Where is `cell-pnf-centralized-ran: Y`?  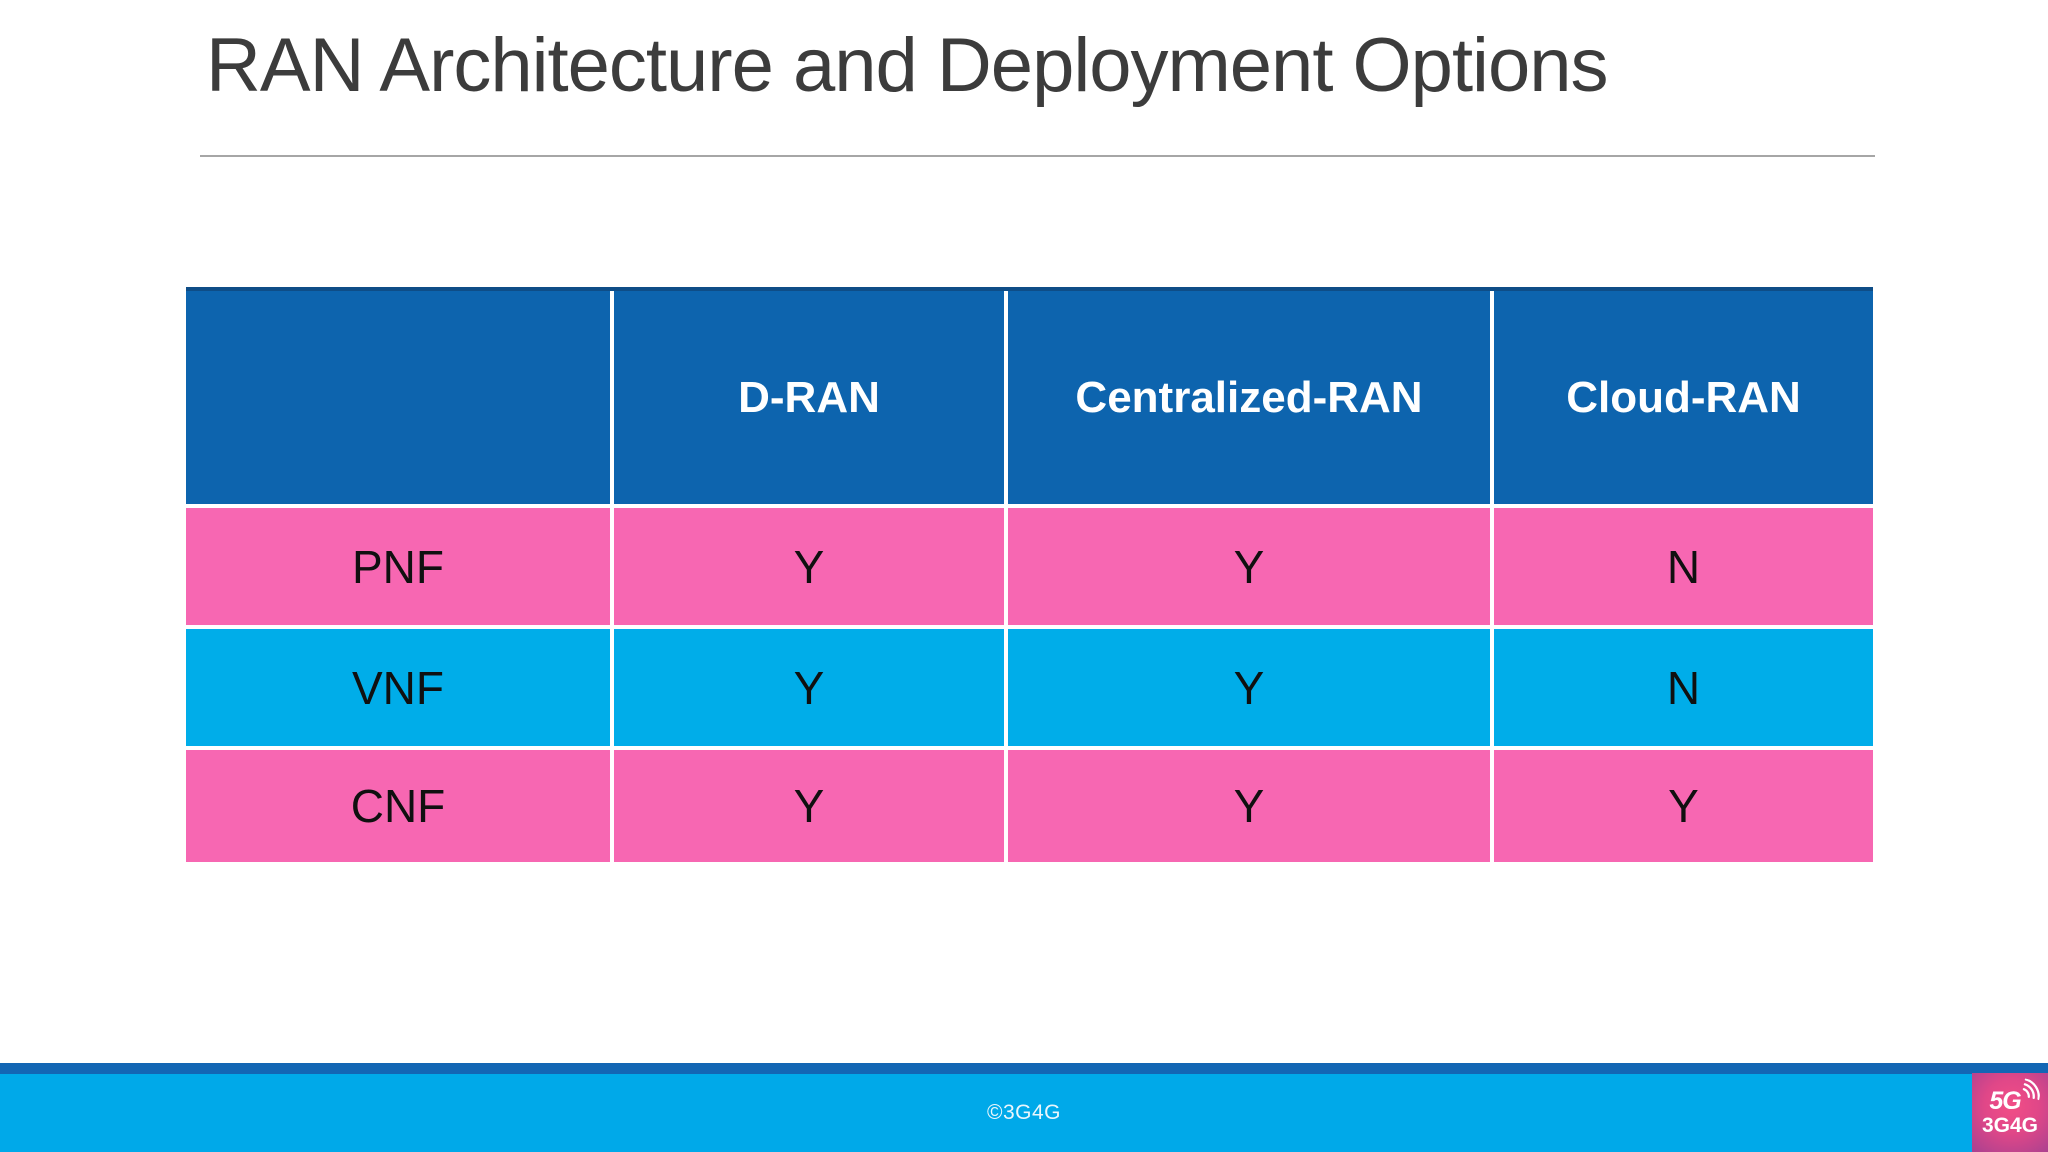
cell-pnf-centralized-ran: Y is located at coordinates (1249, 566).